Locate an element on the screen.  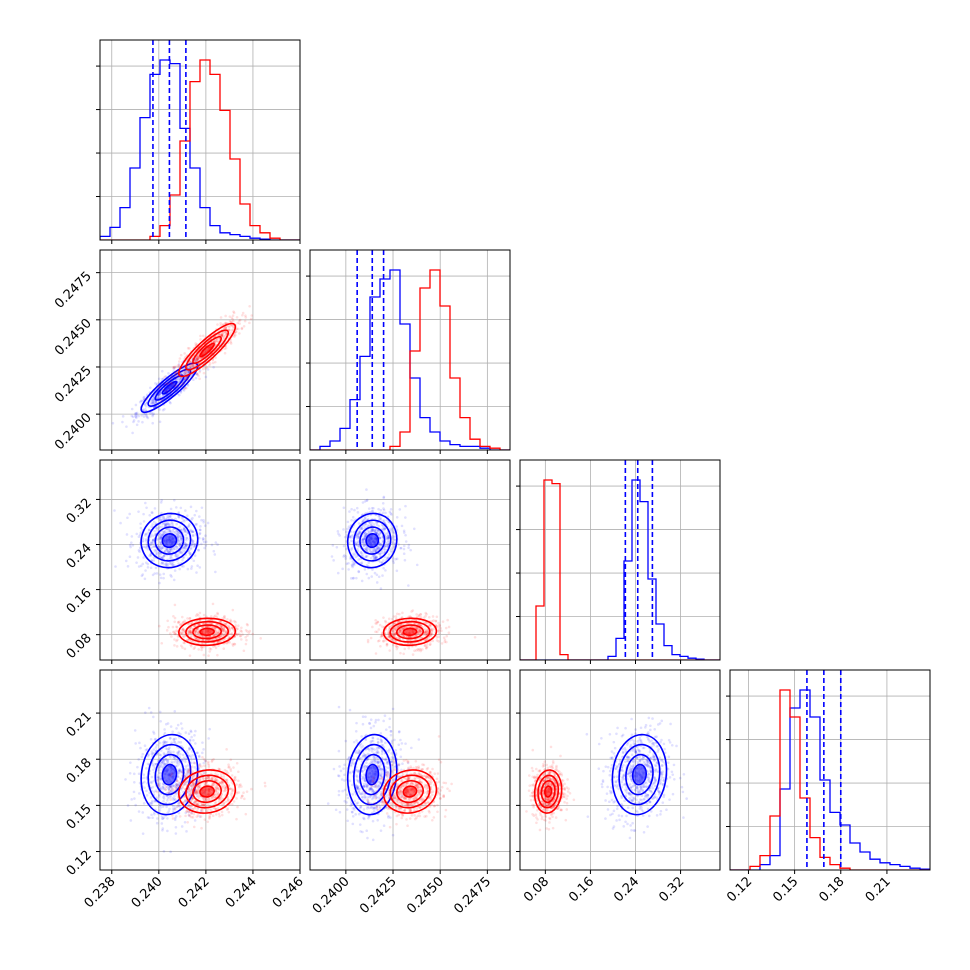
contour-red is located at coordinates (207, 350).